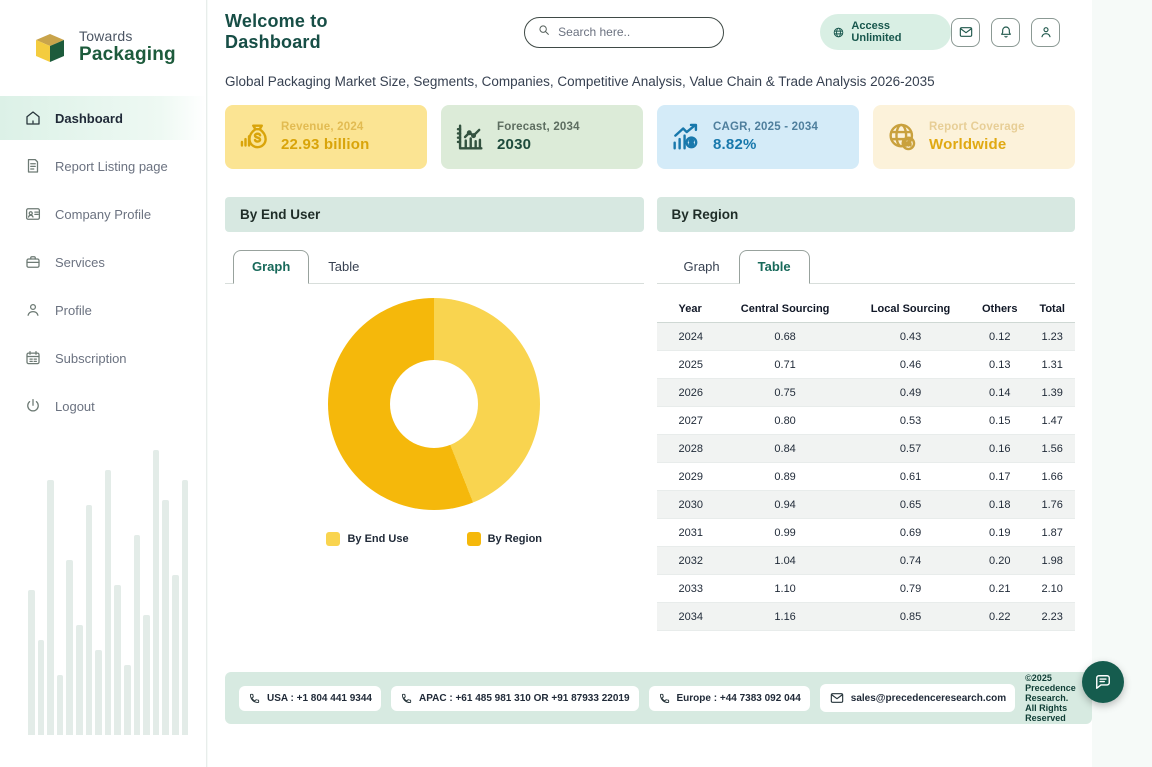 Image resolution: width=1152 pixels, height=767 pixels. I want to click on legend-label: By Region, so click(515, 539).